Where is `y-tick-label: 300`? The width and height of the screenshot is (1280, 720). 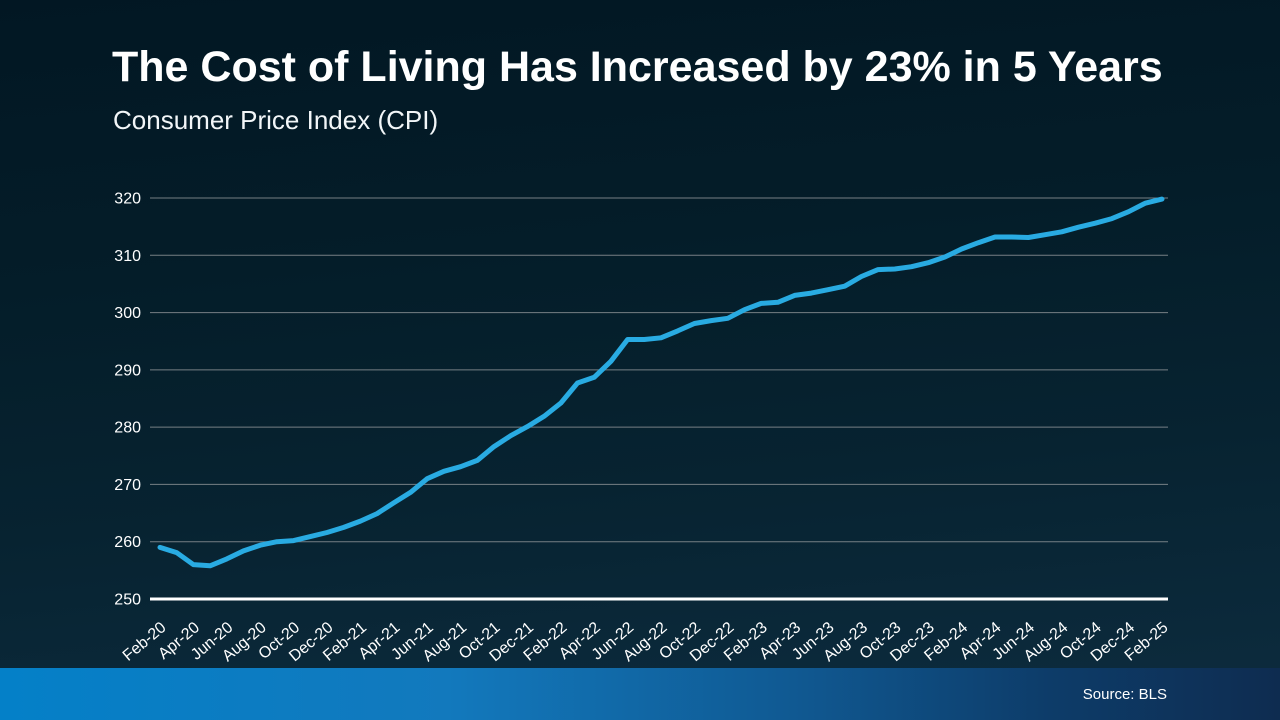
y-tick-label: 300 is located at coordinates (127, 313).